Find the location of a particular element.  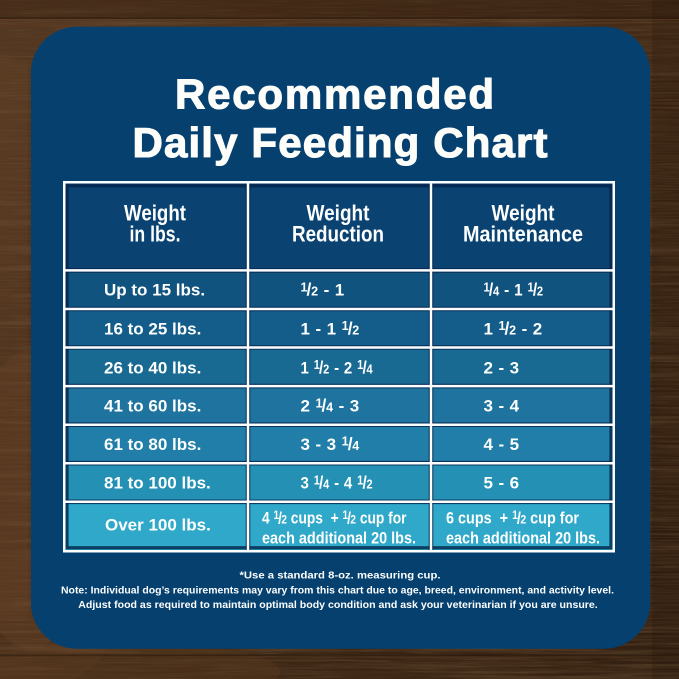

svg-text: 1 - 1 1/2 is located at coordinates (330, 328).